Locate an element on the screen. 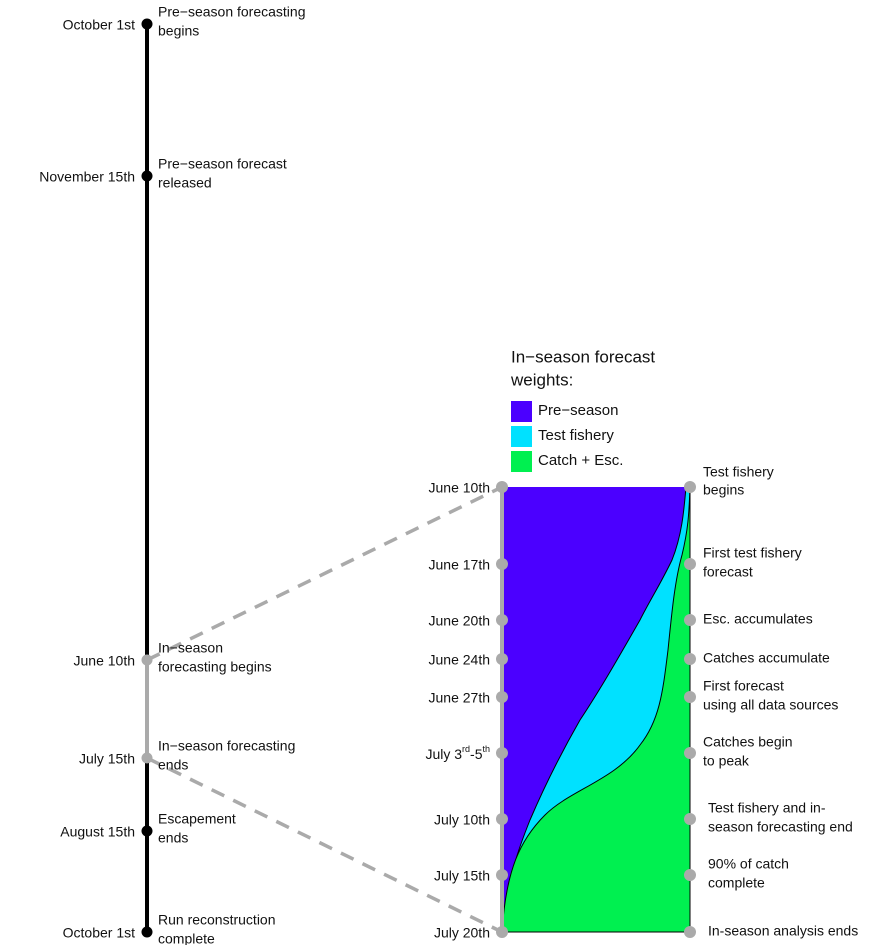 Image resolution: width=891 pixels, height=945 pixels. date-label-part: th is located at coordinates (486, 749).